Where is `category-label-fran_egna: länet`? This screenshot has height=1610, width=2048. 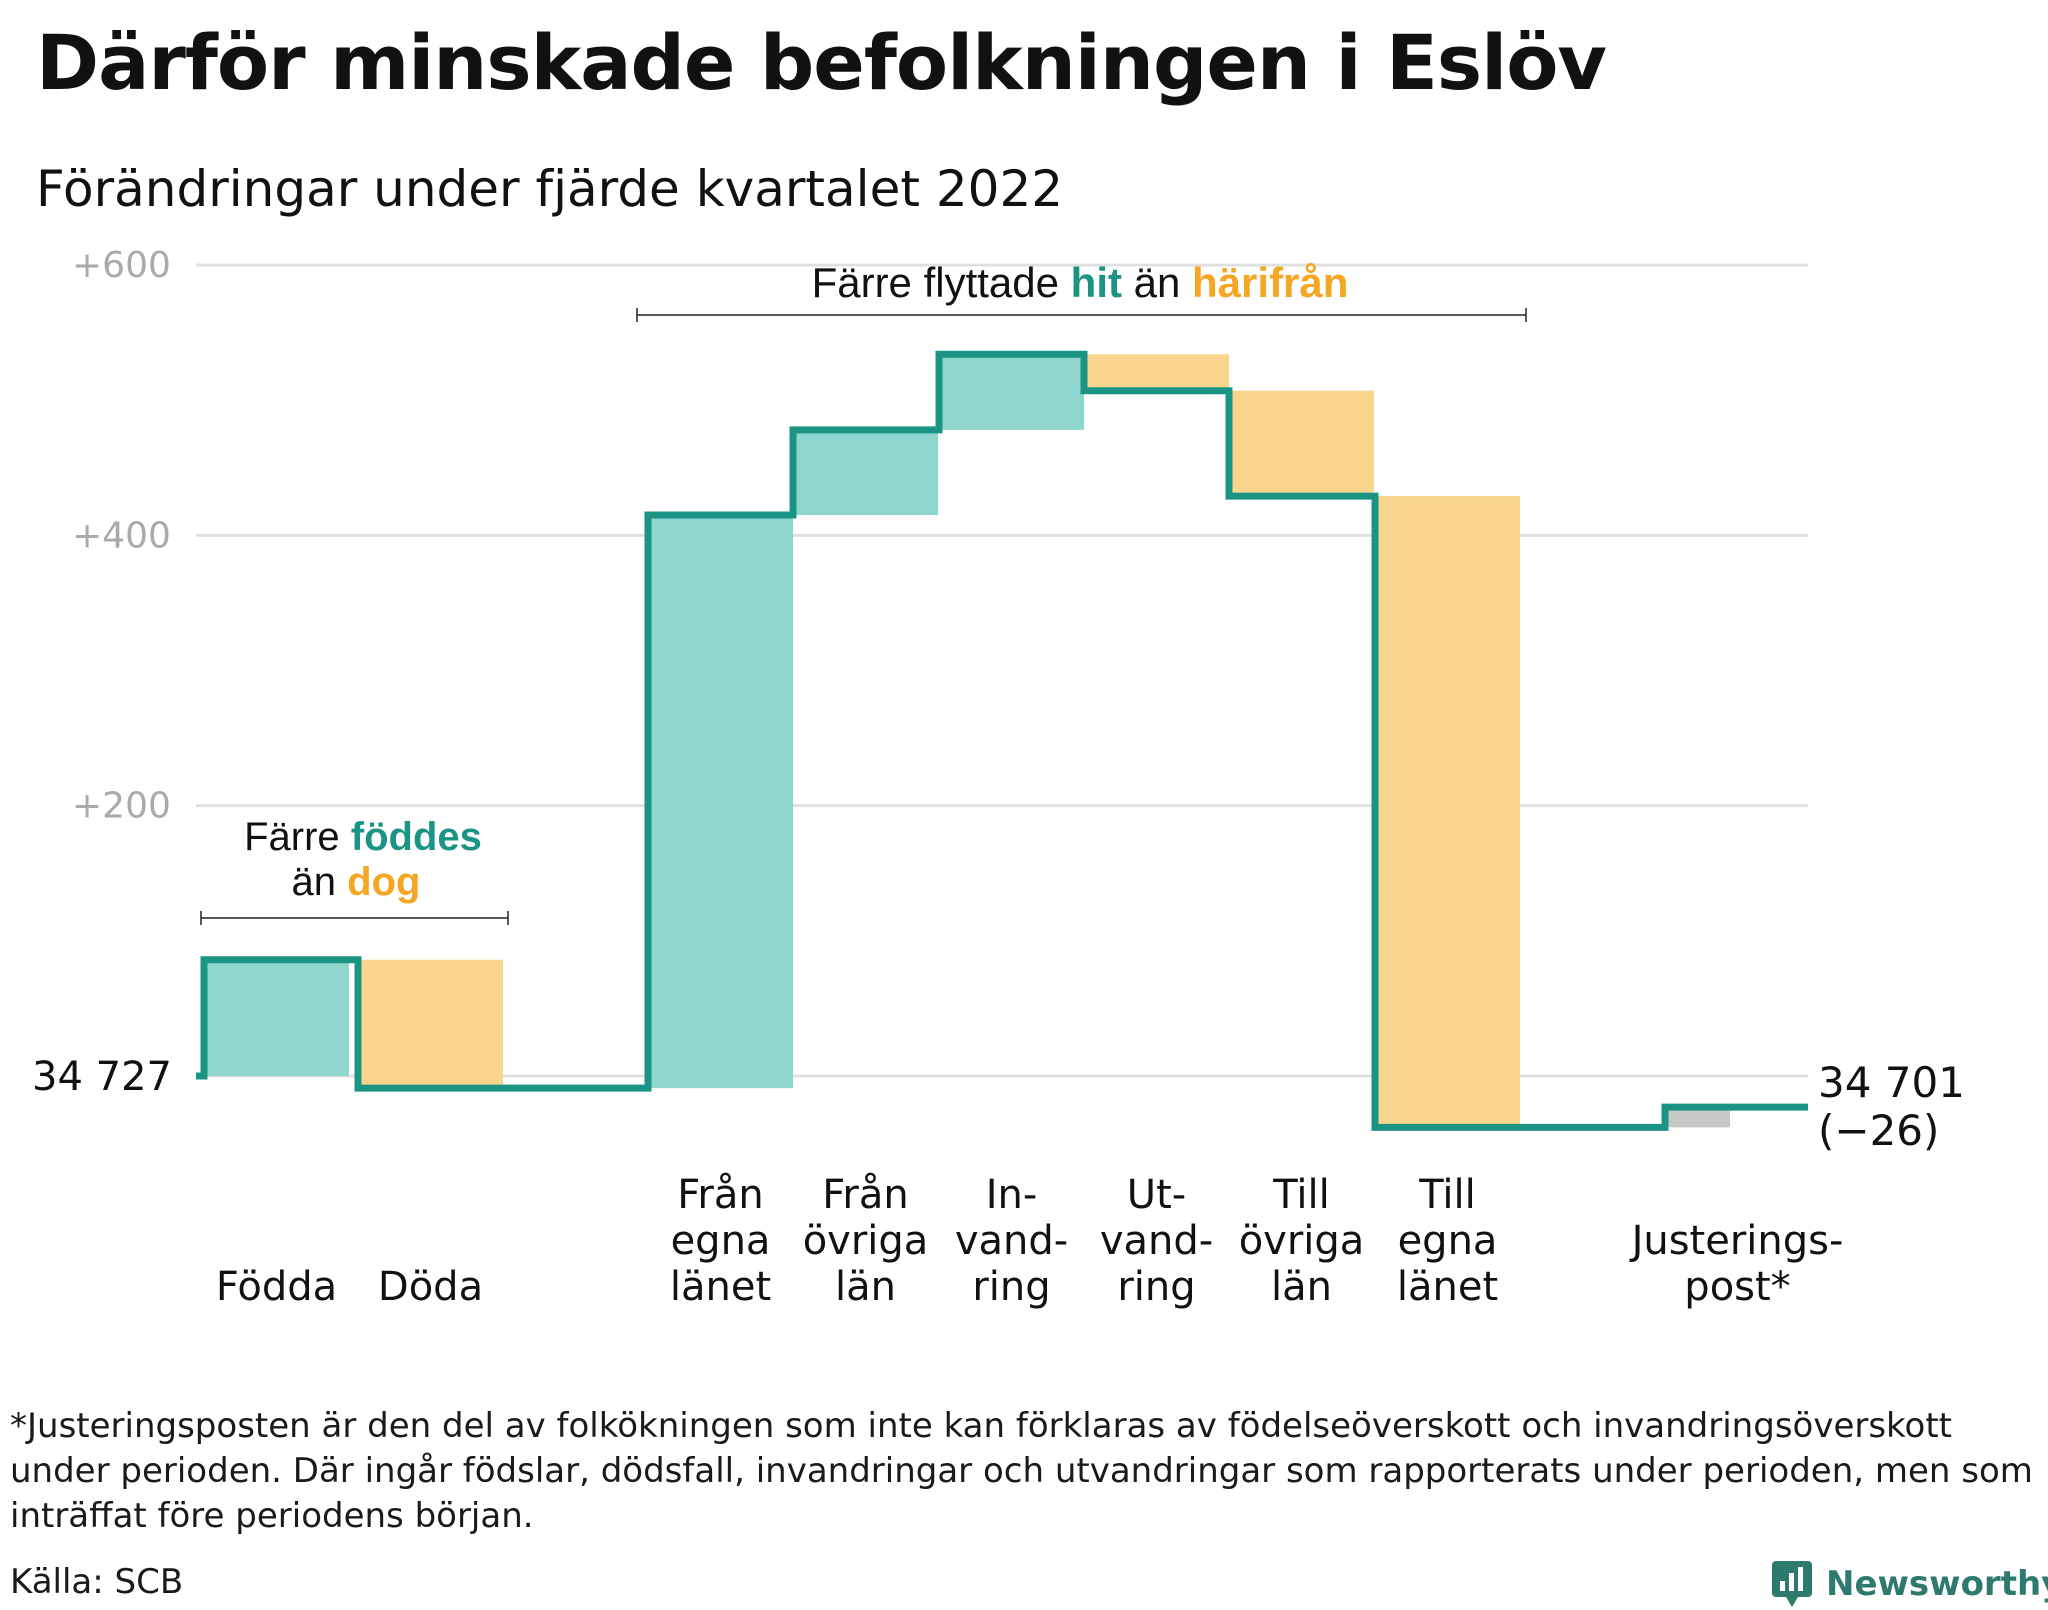 category-label-fran_egna: länet is located at coordinates (720, 1287).